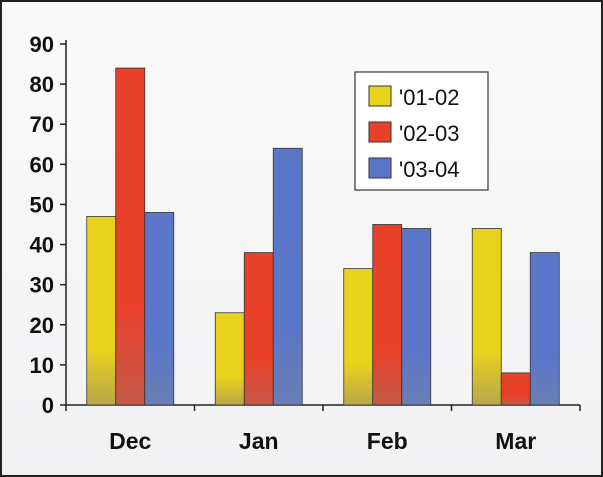 Image resolution: width=603 pixels, height=477 pixels. I want to click on x-tick-label: Feb, so click(387, 441).